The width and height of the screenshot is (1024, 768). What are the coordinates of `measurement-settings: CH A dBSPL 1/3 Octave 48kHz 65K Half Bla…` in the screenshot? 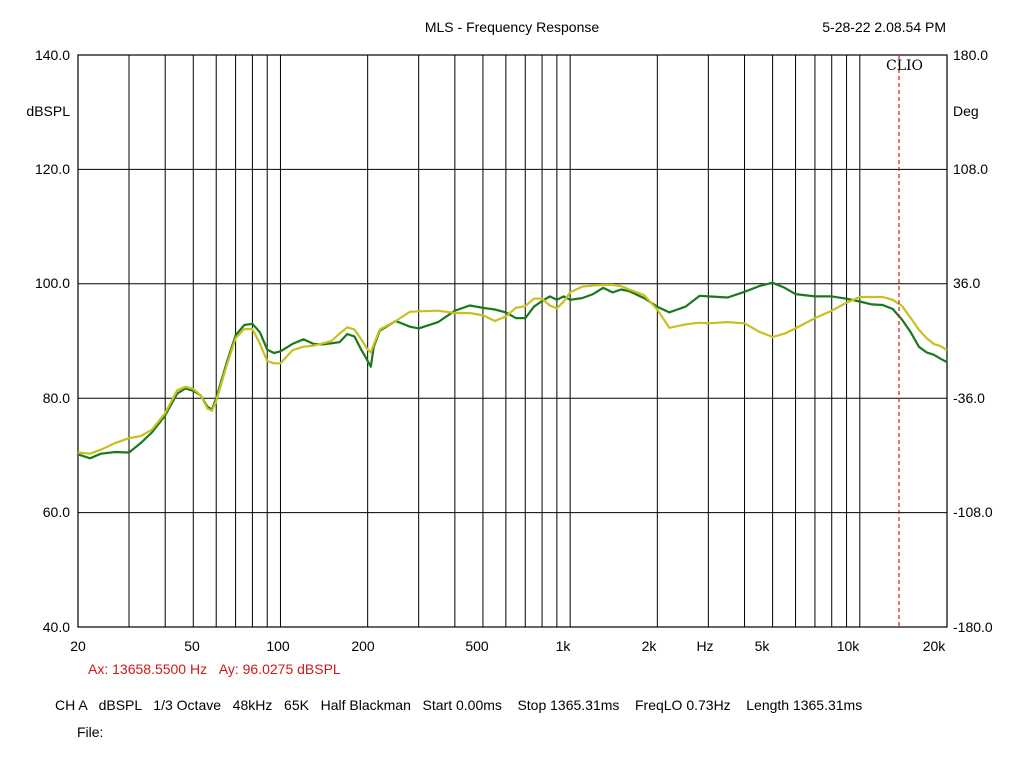 It's located at (459, 705).